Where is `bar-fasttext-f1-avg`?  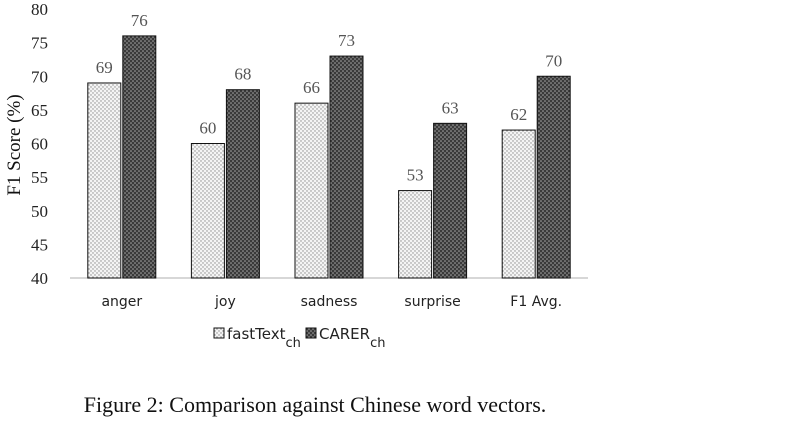 bar-fasttext-f1-avg is located at coordinates (518, 204).